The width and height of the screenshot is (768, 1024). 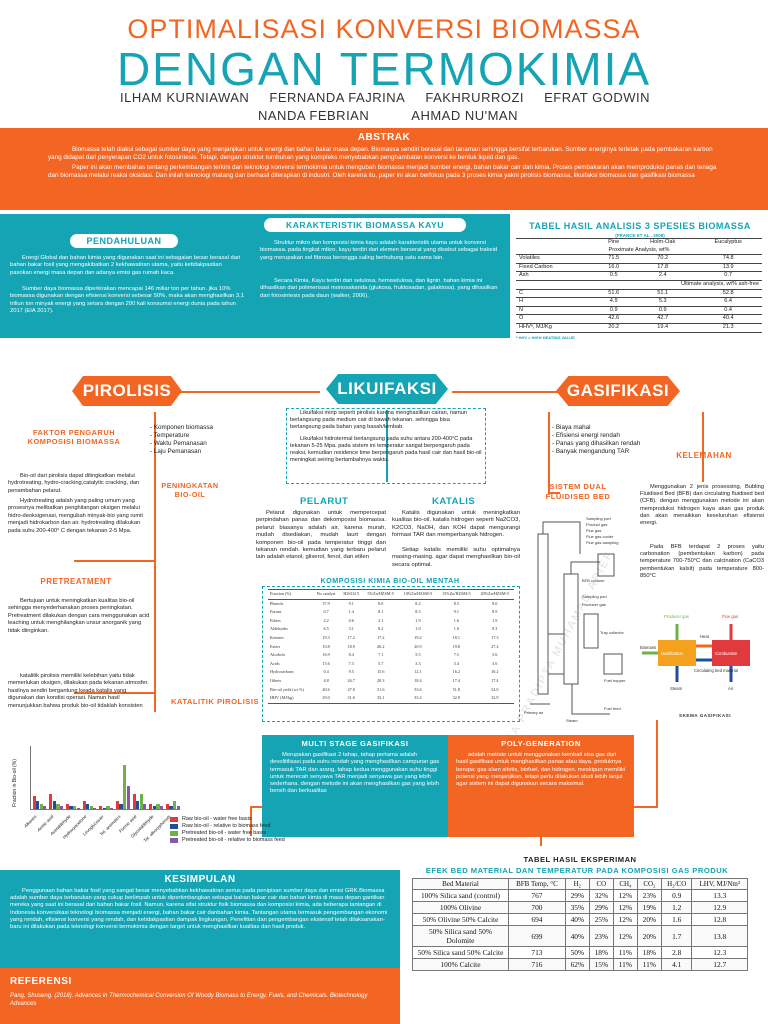 What do you see at coordinates (495, 612) in the screenshot?
I see `bio-table-cell: 8.9` at bounding box center [495, 612].